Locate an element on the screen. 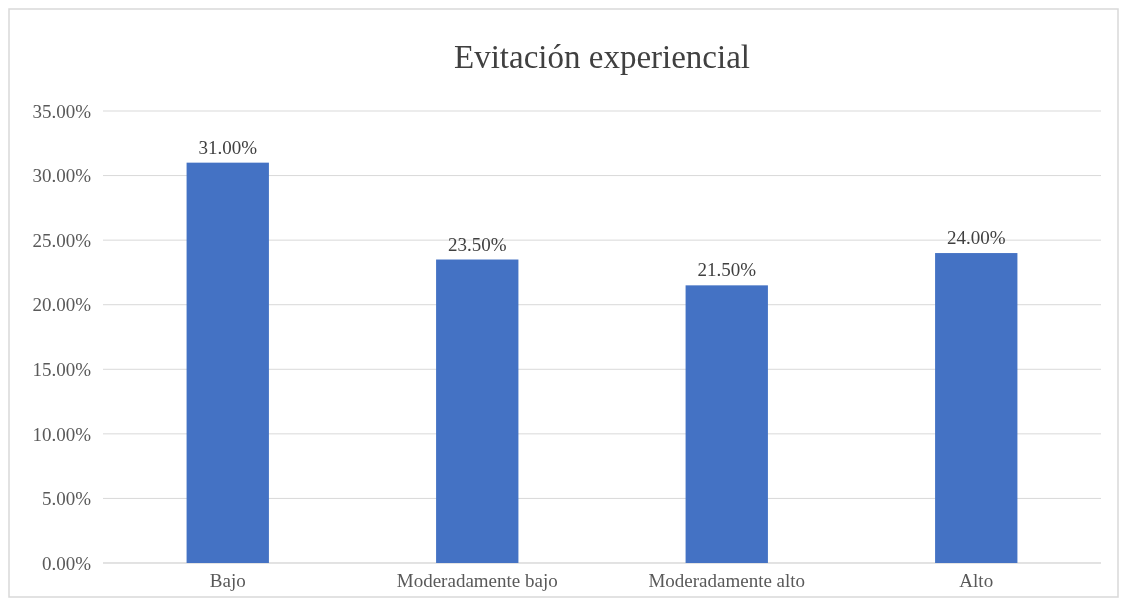 Image resolution: width=1129 pixels, height=607 pixels. x-tick-label: Moderadamente bajo is located at coordinates (477, 580).